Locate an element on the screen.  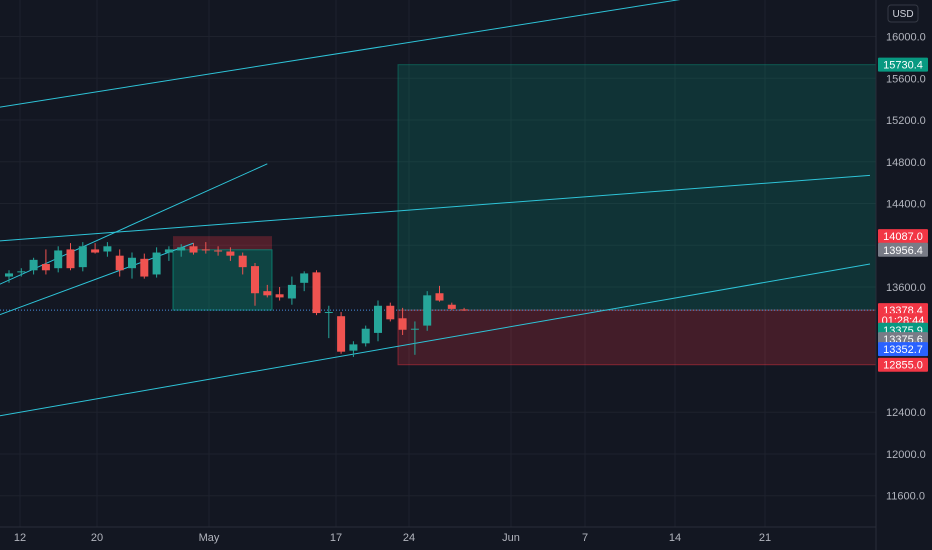
price-tag-label: 15730.4 is located at coordinates (903, 66).